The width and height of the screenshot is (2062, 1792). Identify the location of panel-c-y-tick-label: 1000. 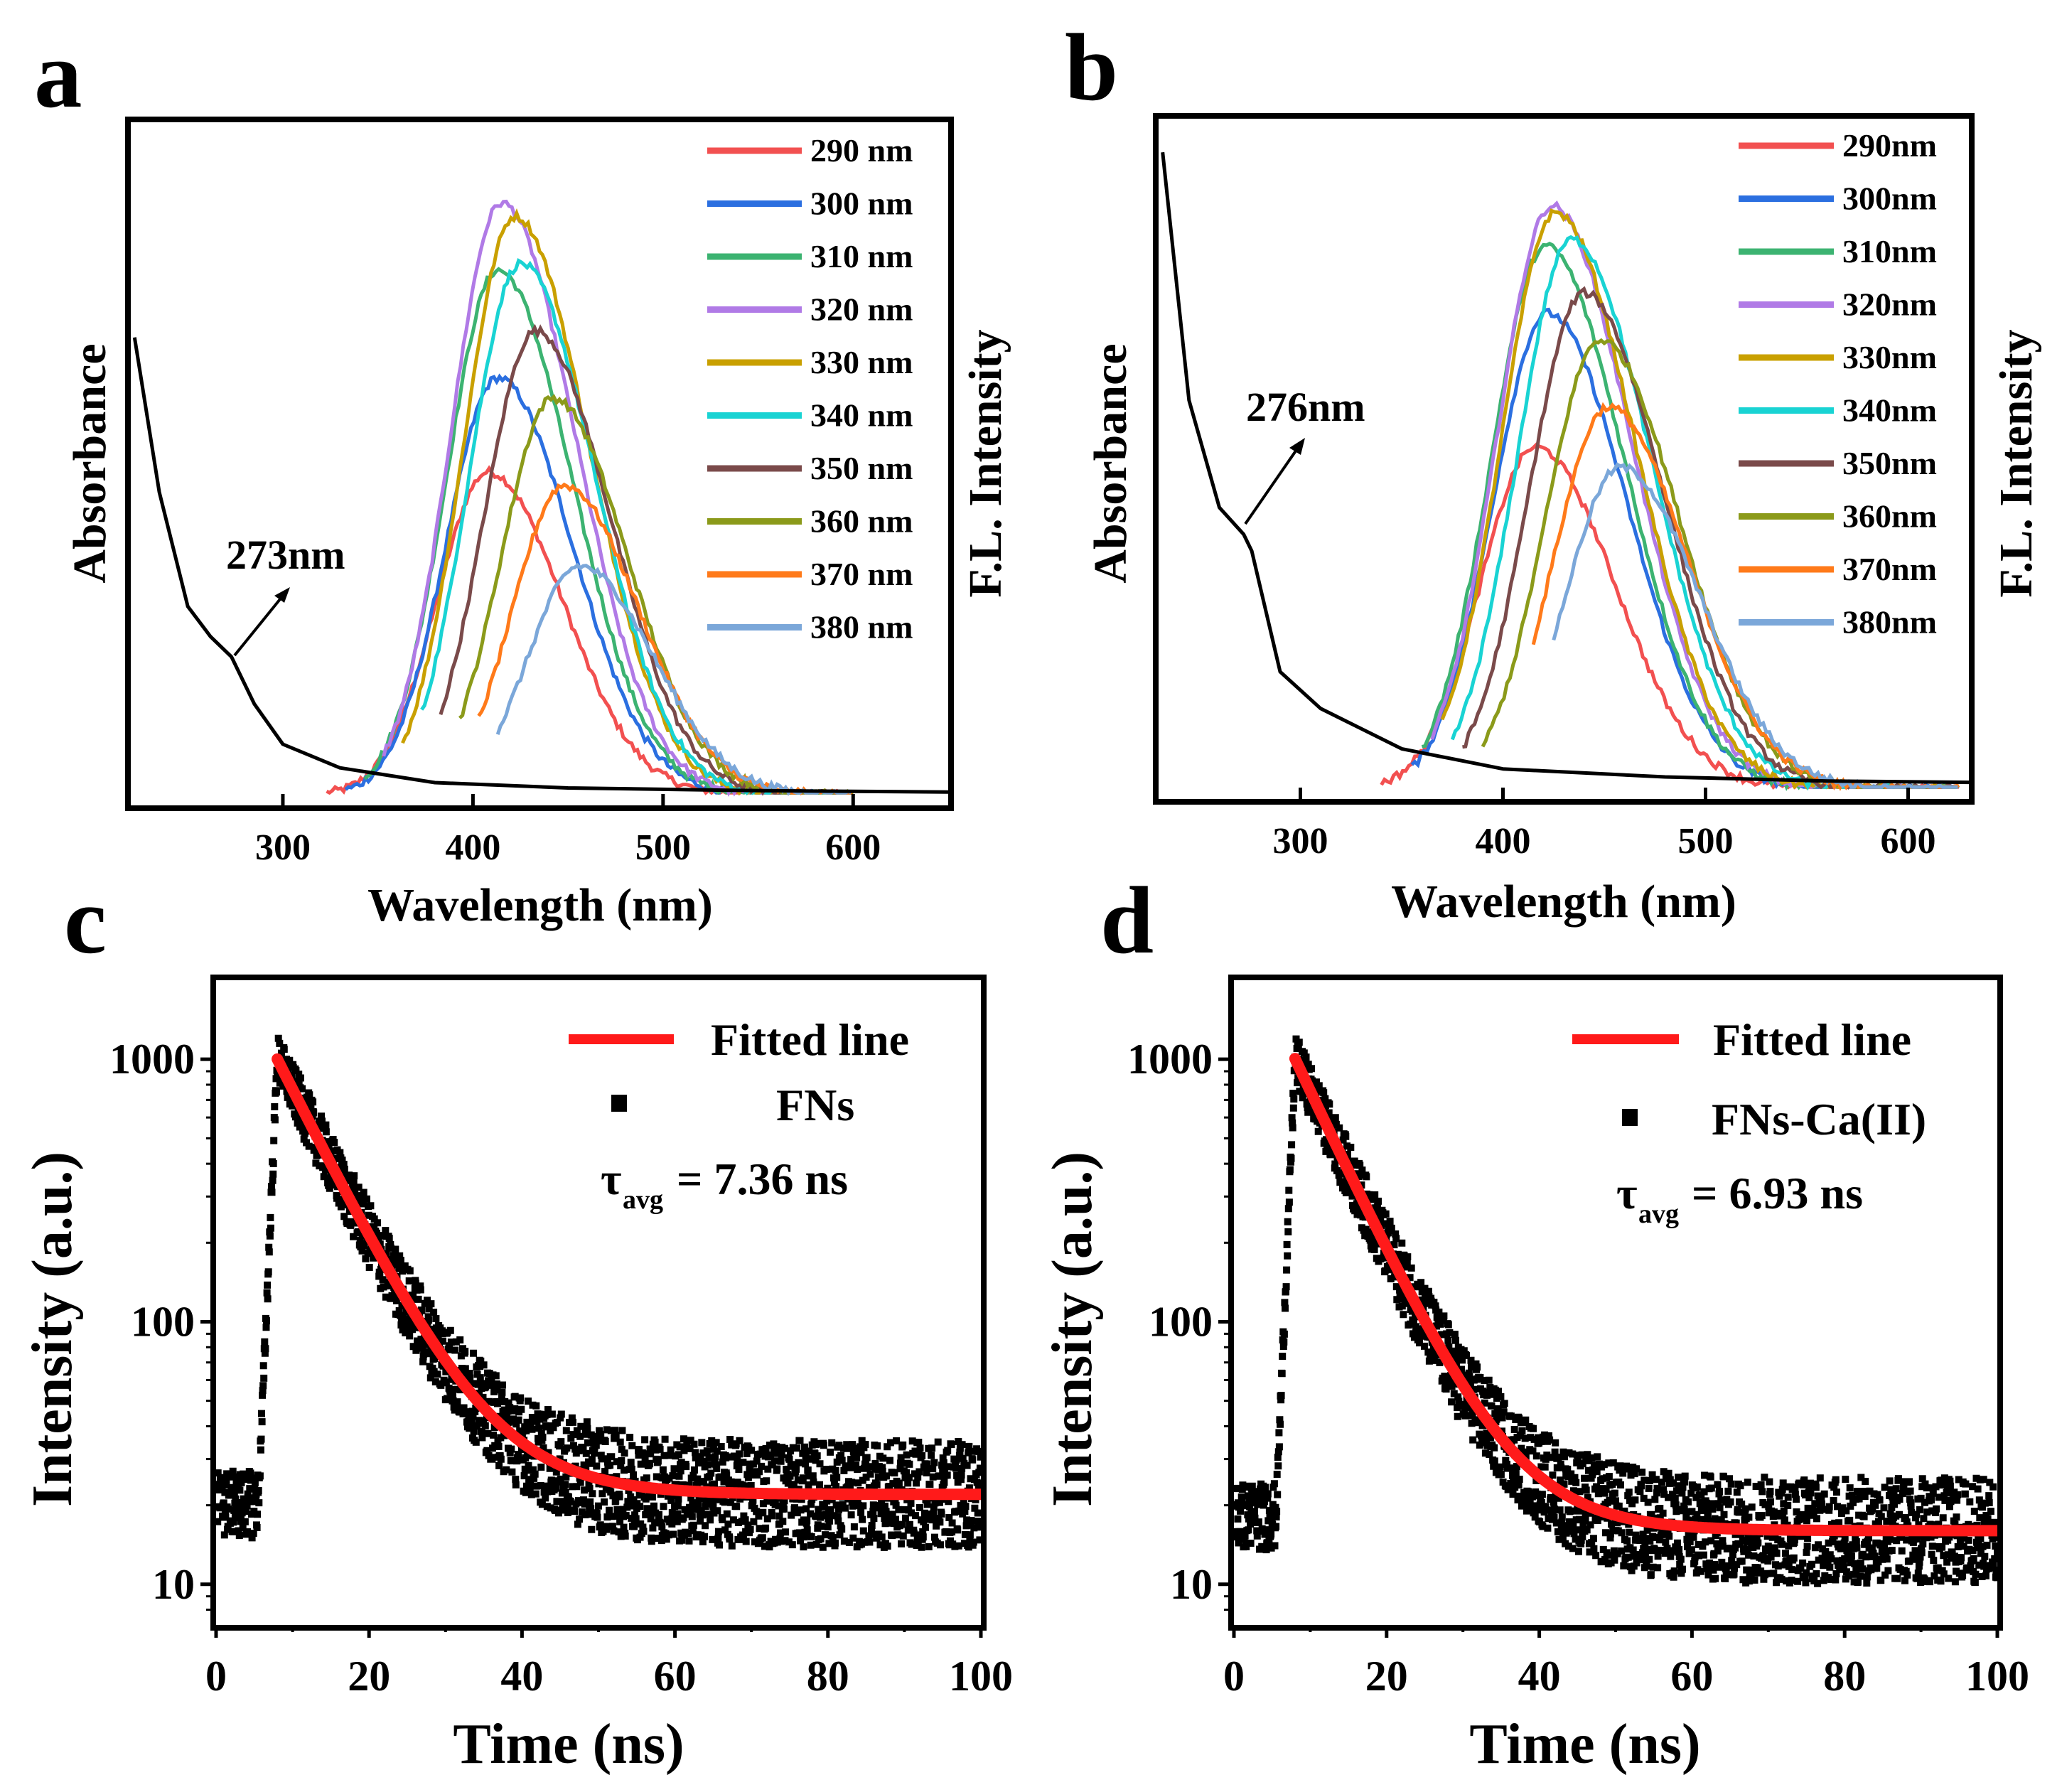
(152, 1059).